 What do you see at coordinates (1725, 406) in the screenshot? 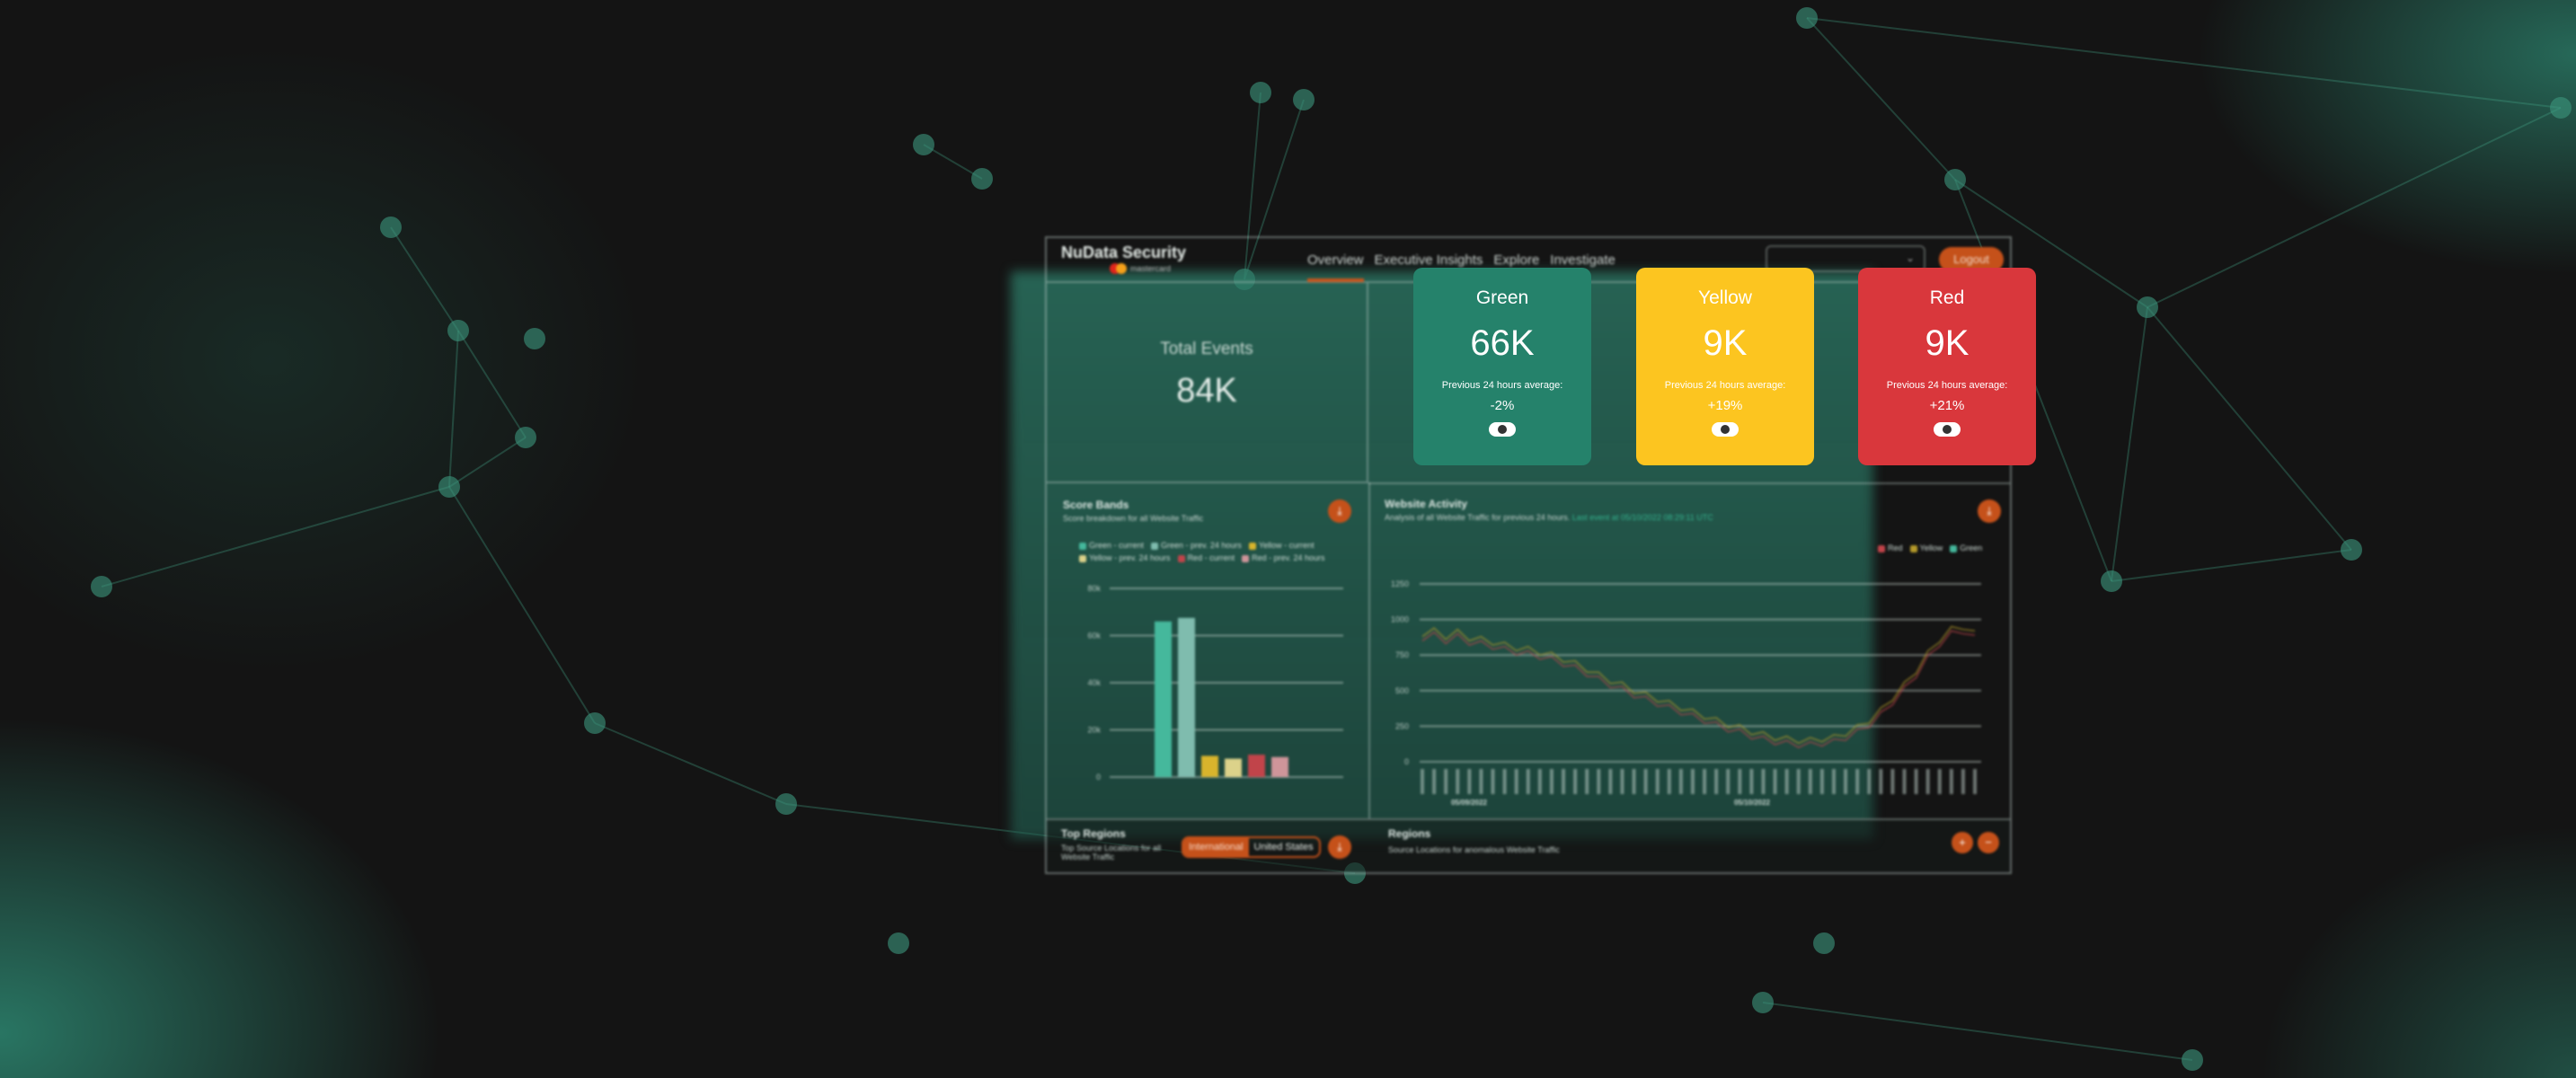
I see `card-change: +19%` at bounding box center [1725, 406].